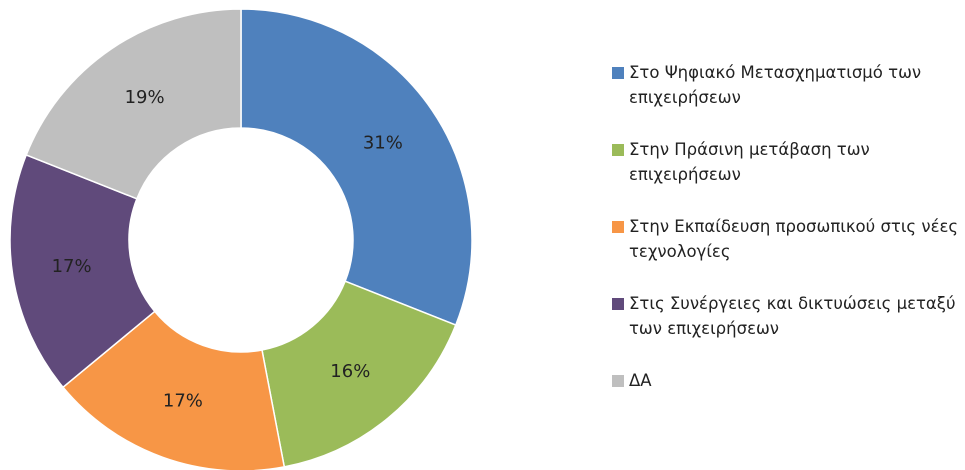  I want to click on legend-label: Στην Πράσινη μετάβαση των επιχειρήσεων, so click(749, 162).